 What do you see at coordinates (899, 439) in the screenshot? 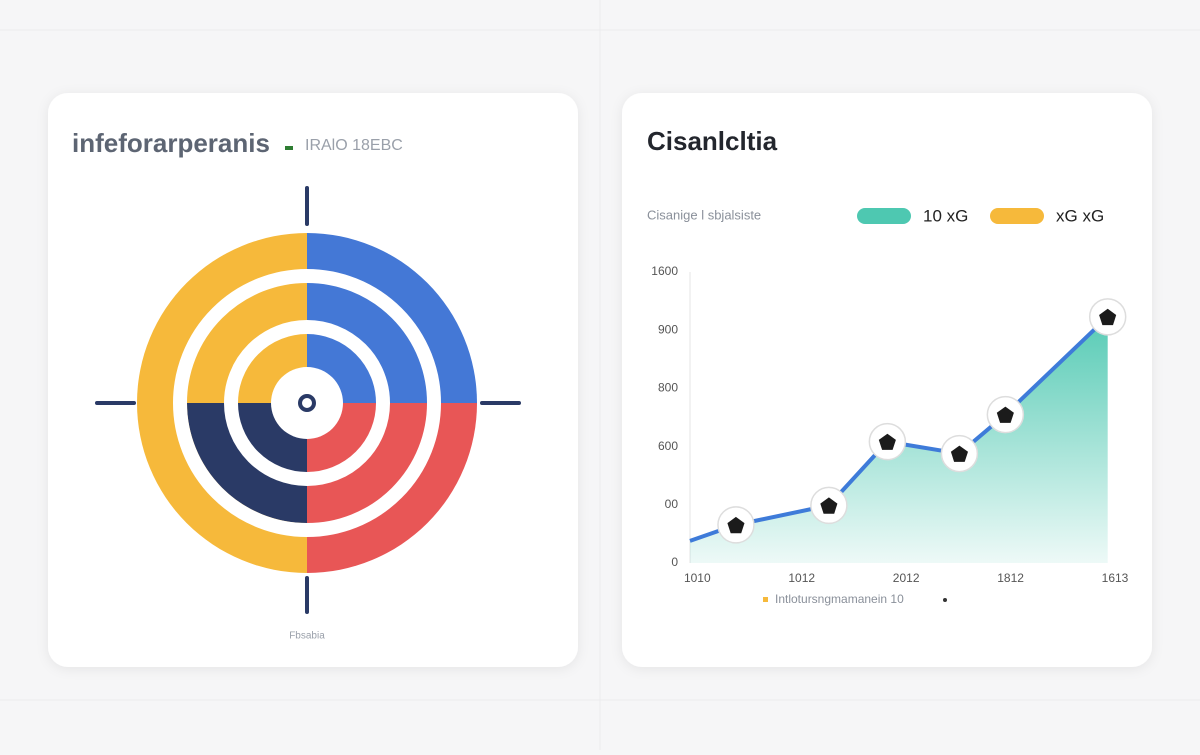
I see `area` at bounding box center [899, 439].